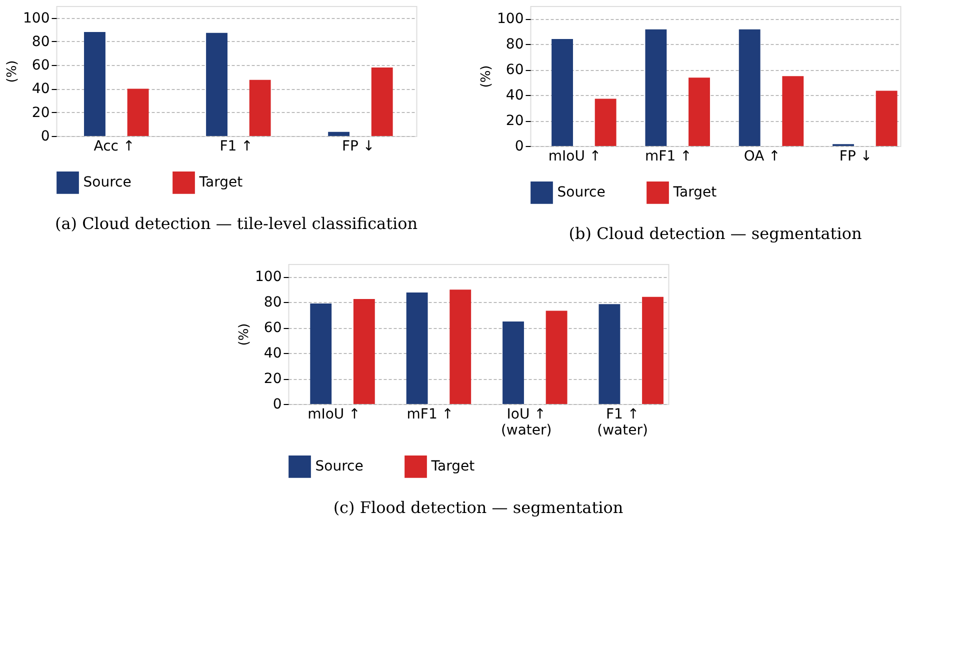 Image resolution: width=964 pixels, height=658 pixels. I want to click on x-tick-label: OA ↑, so click(762, 156).